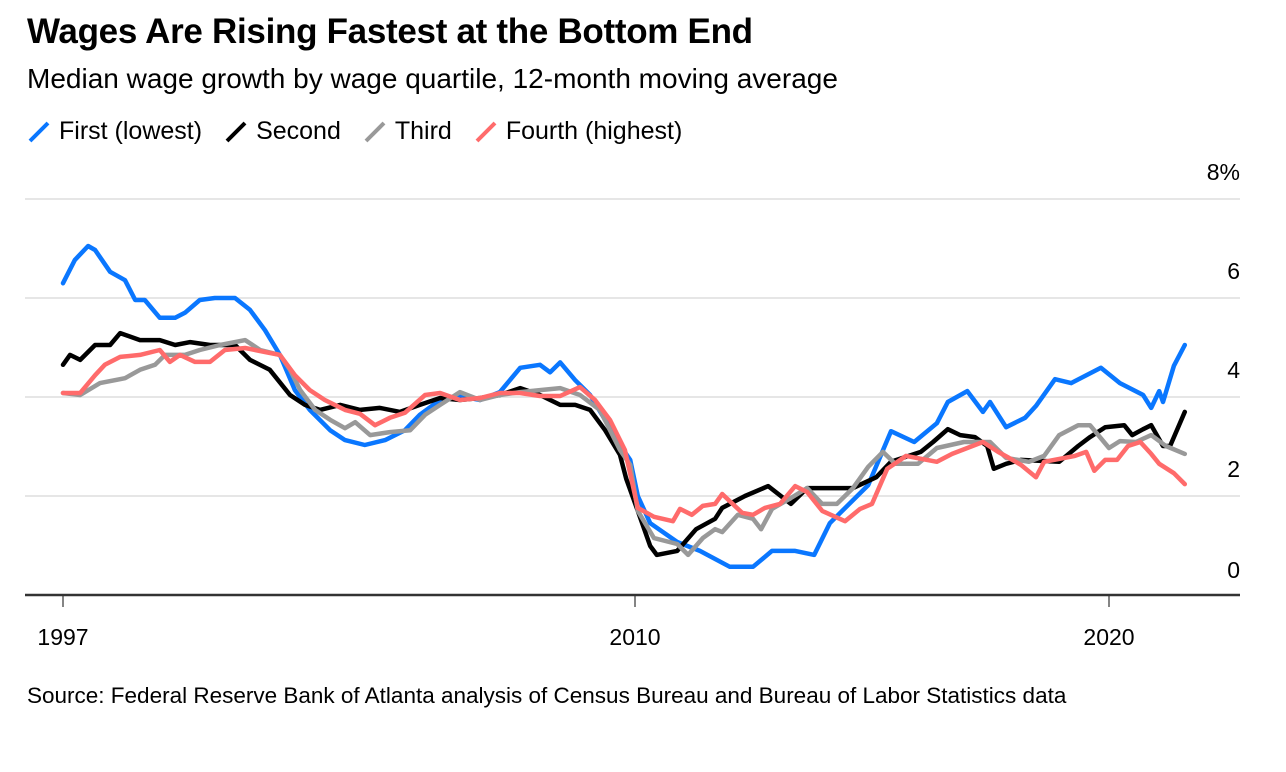 The width and height of the screenshot is (1286, 772). I want to click on legend-item-second: Second, so click(282, 131).